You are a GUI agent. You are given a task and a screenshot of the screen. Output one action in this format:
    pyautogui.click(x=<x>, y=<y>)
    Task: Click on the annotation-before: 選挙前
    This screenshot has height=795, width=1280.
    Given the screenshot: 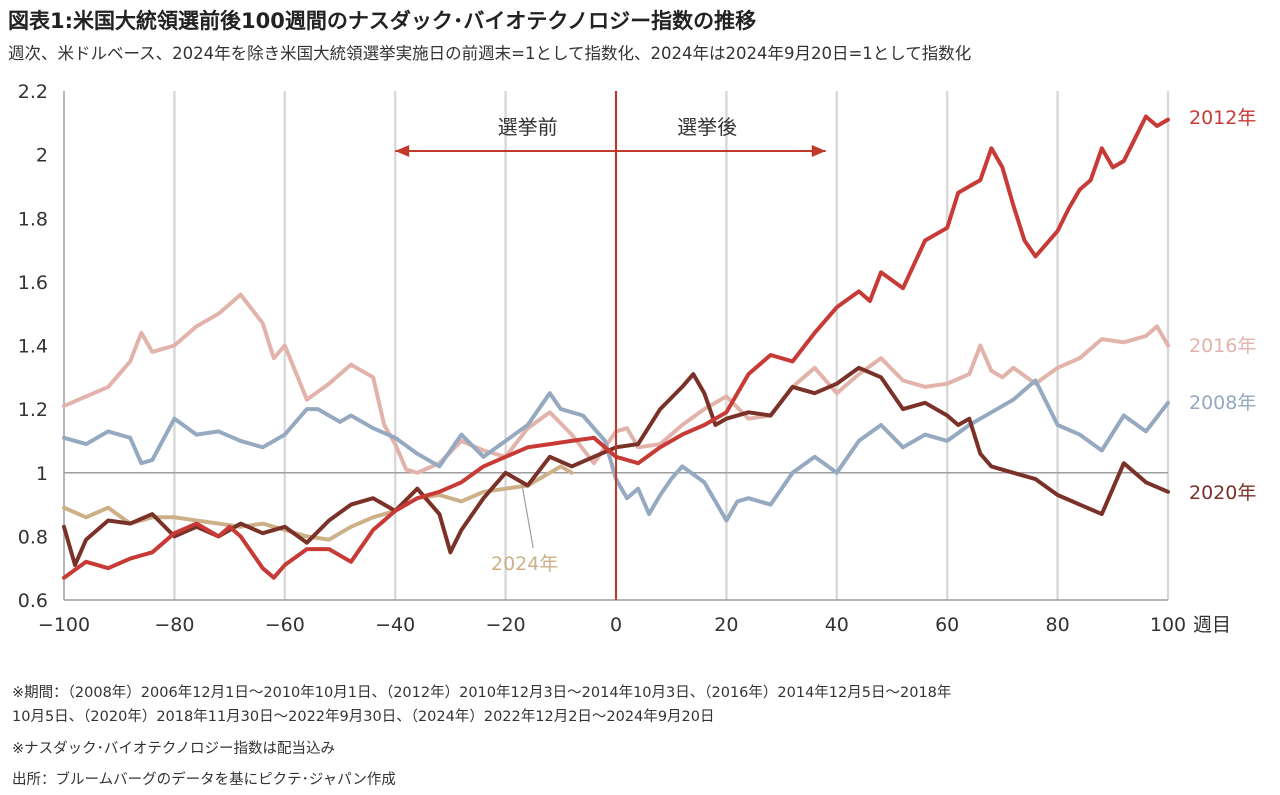 What is the action you would take?
    pyautogui.click(x=528, y=127)
    